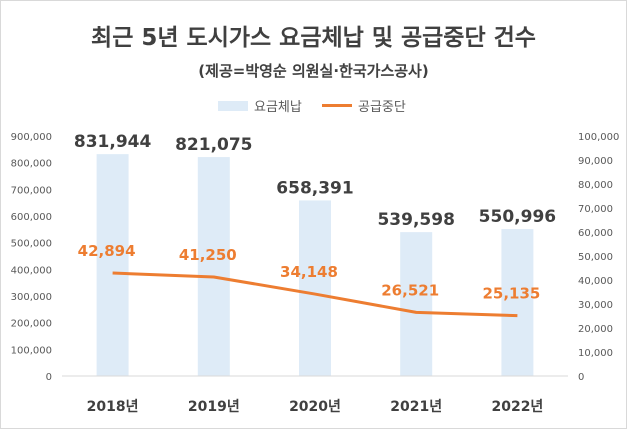  I want to click on y-left-tick-label: 800,000, so click(31, 164).